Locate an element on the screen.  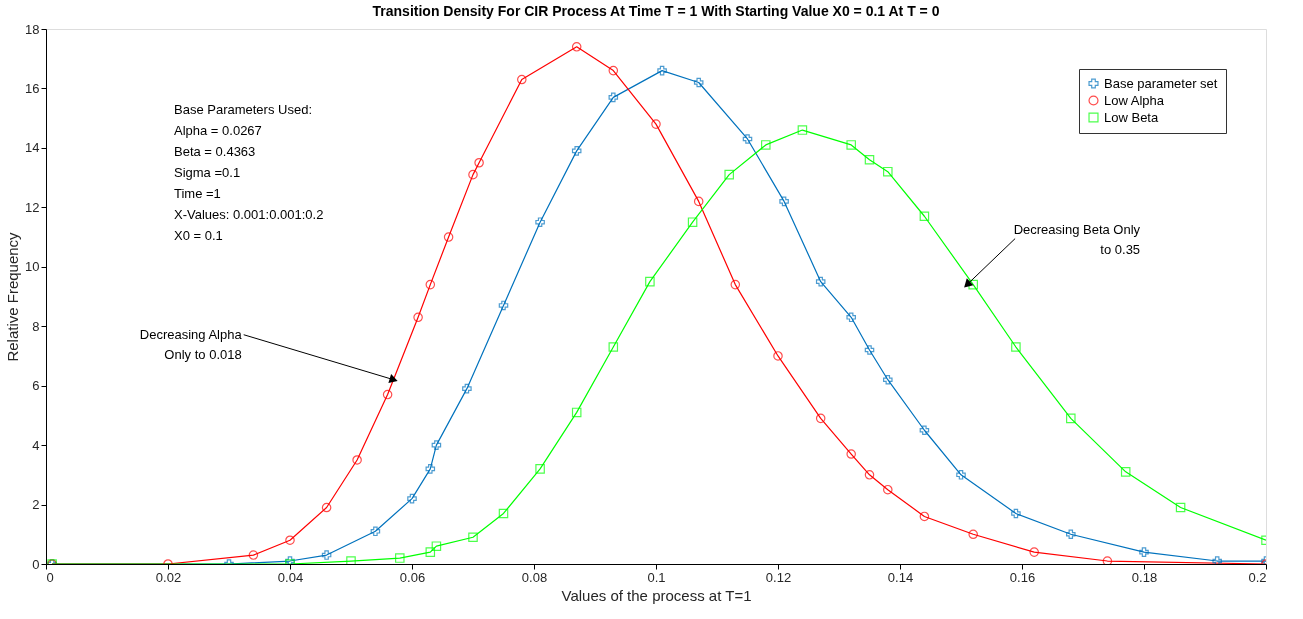
annotation: Decreasing Beta Only to 0.35 is located at coordinates (1077, 239).